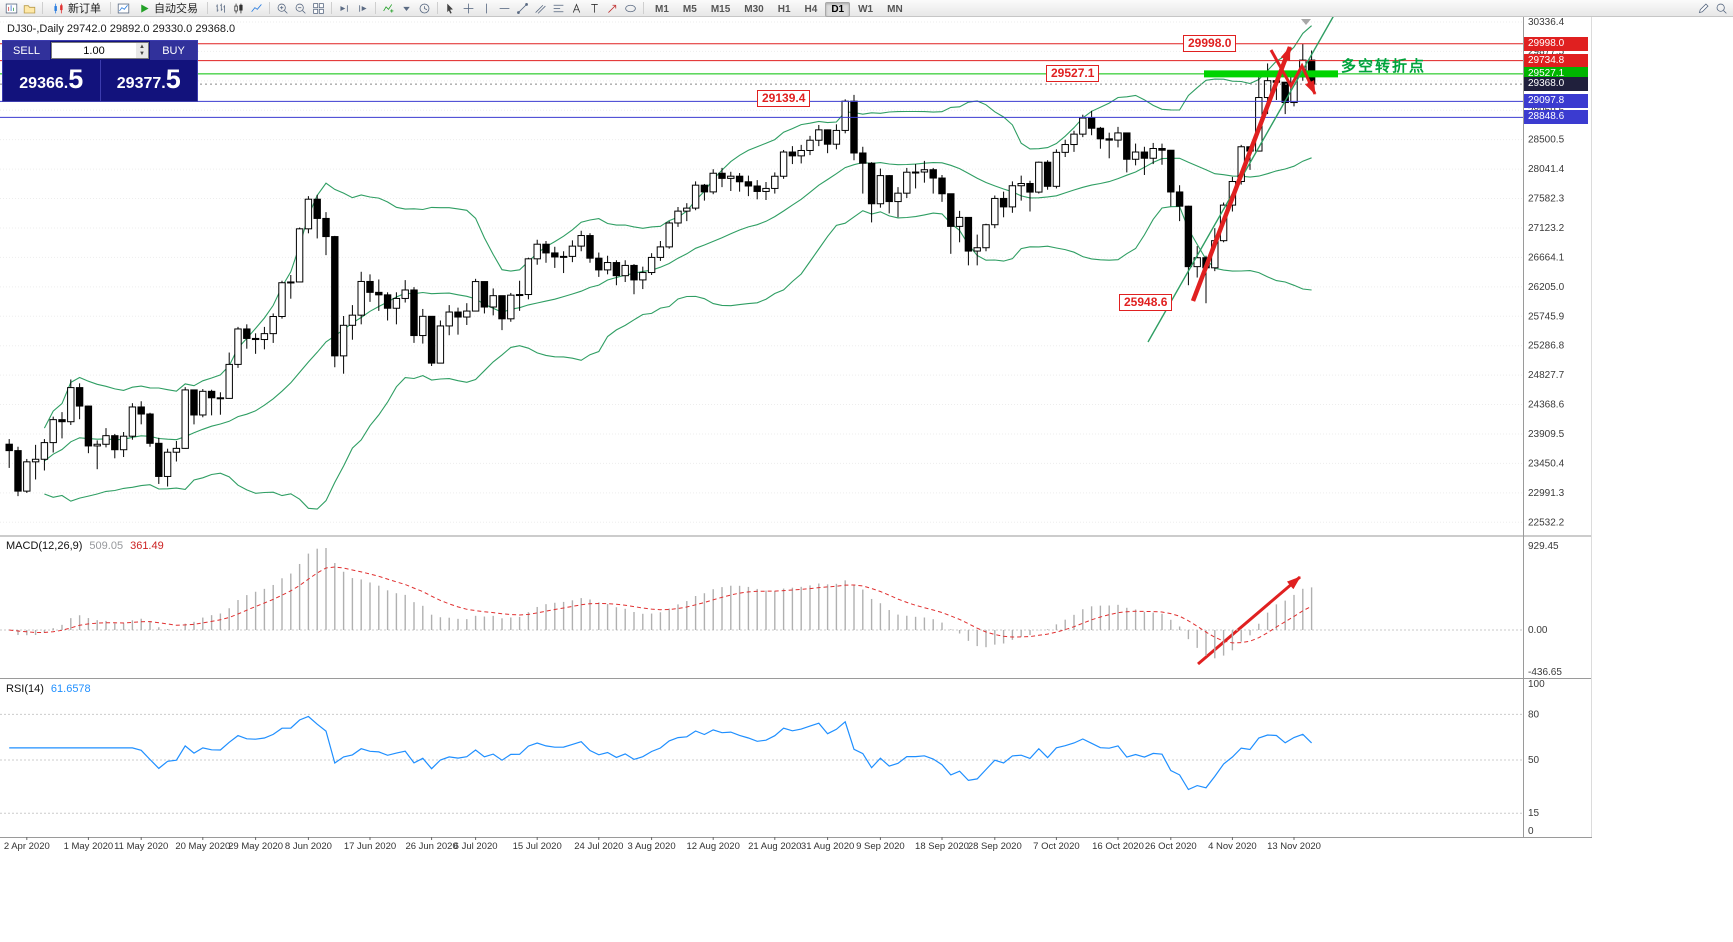  I want to click on svg-text: 8 Jun 2020, so click(308, 846).